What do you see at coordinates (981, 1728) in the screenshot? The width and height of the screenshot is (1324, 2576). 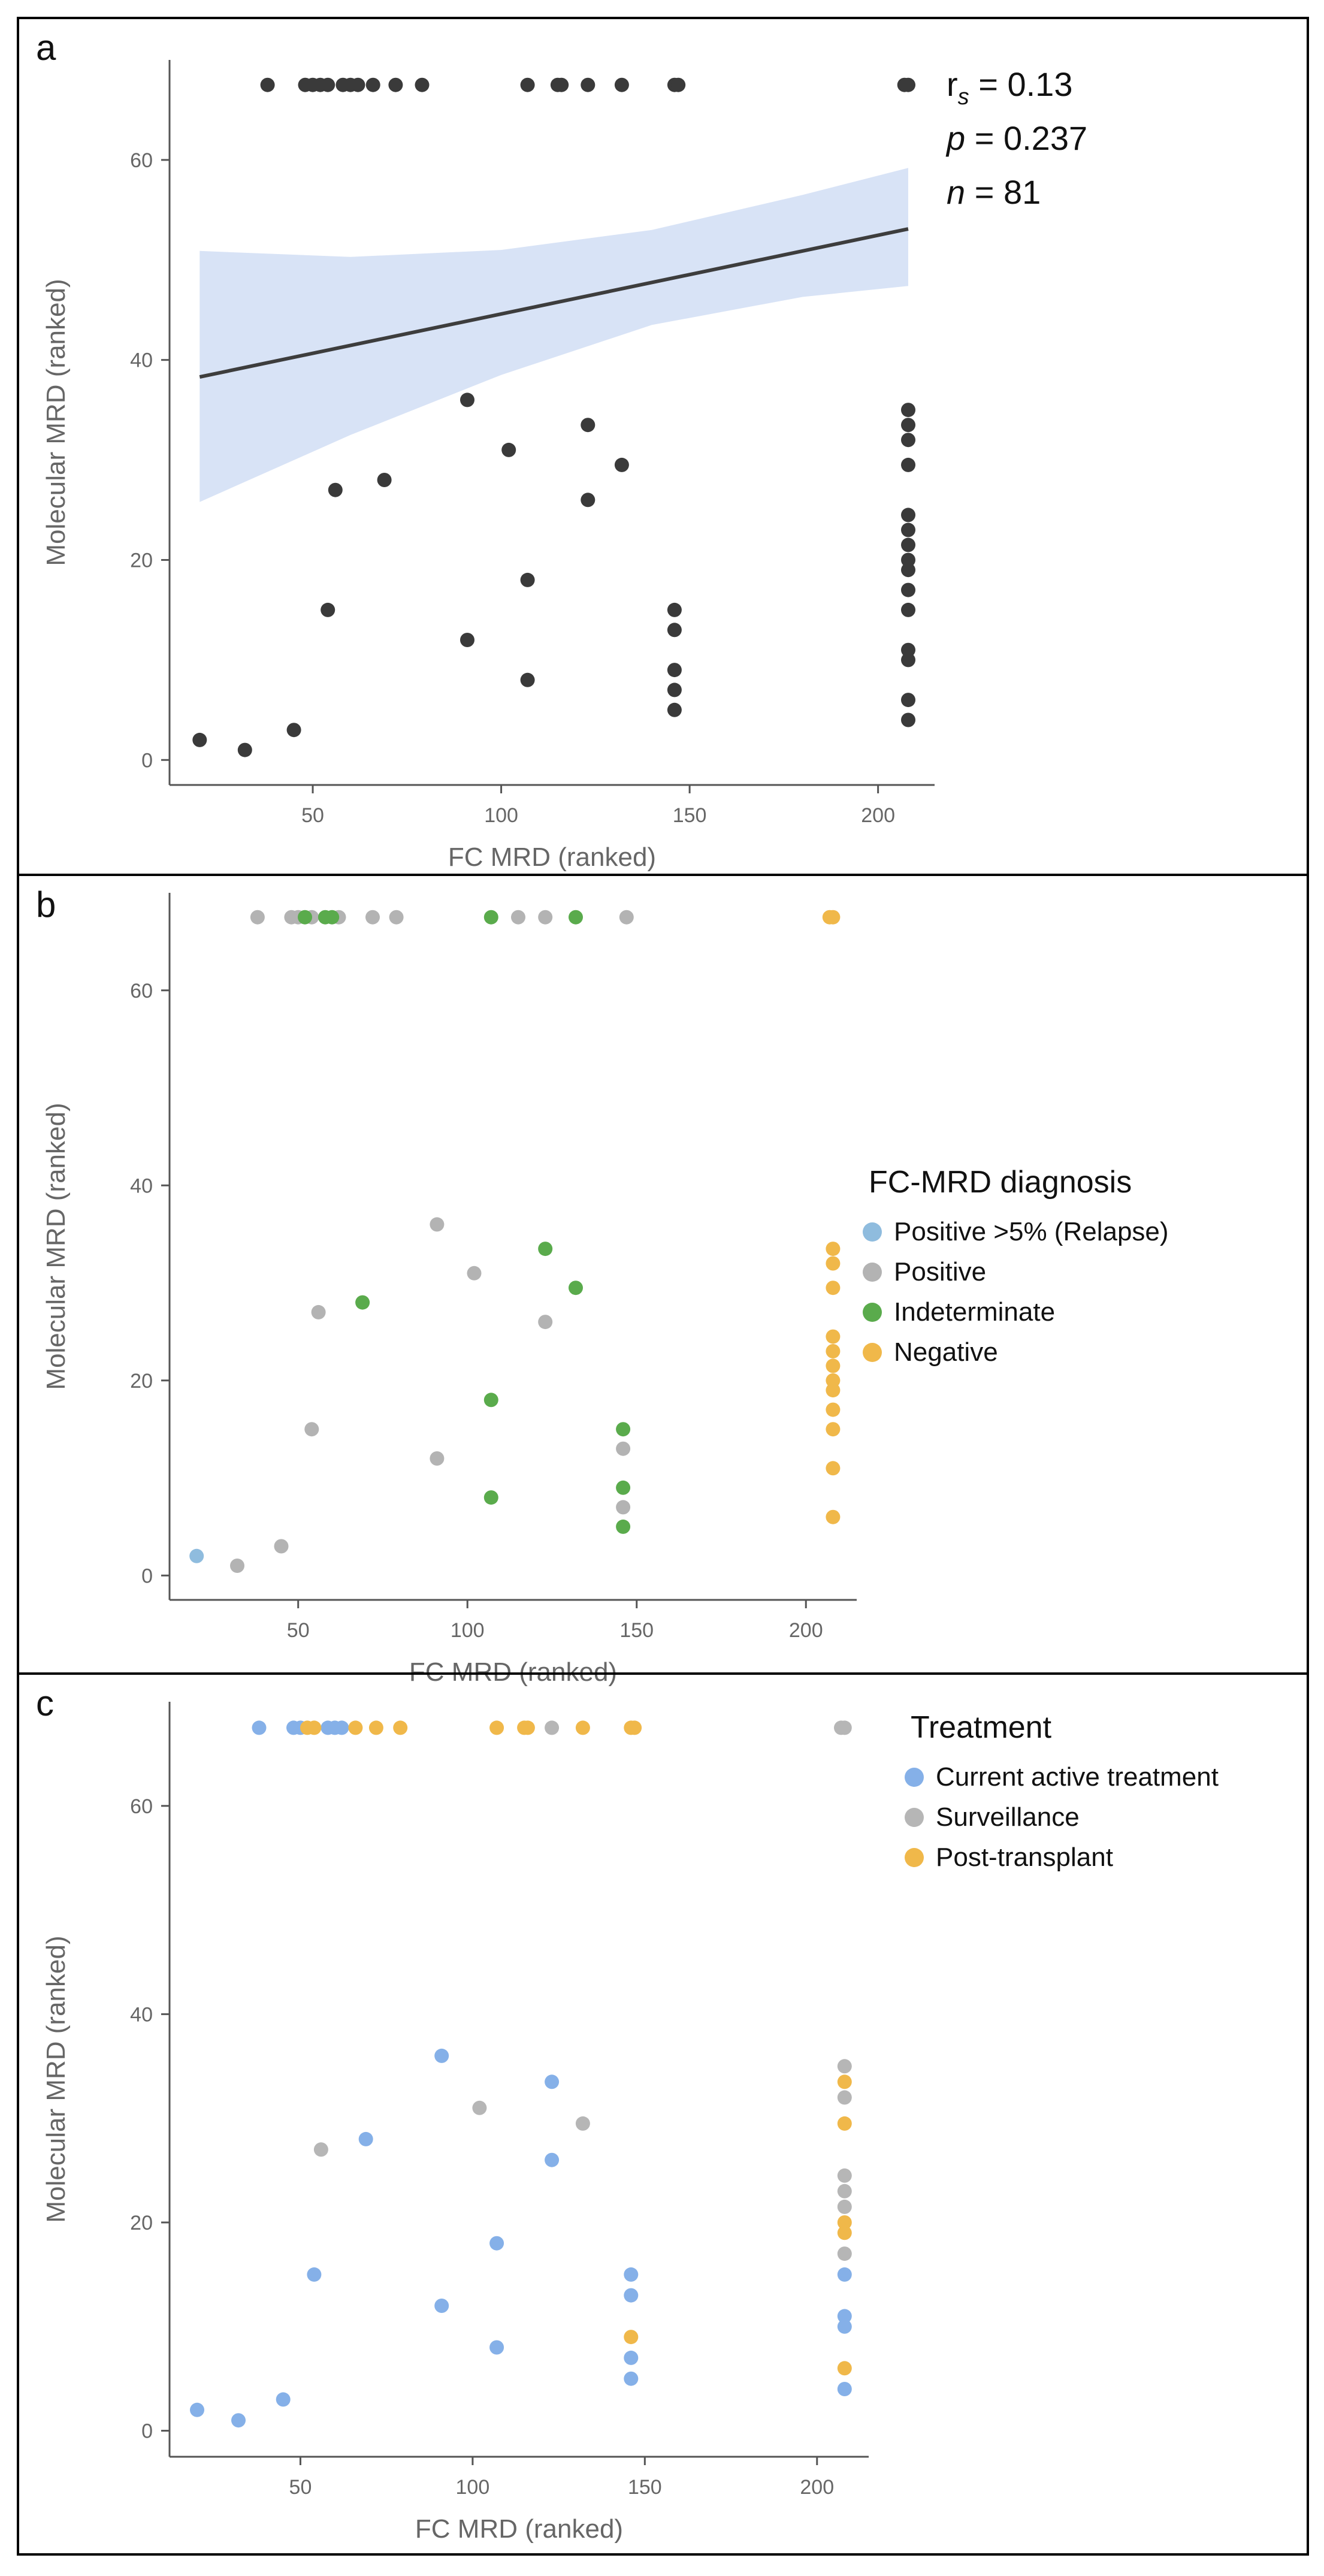 I see `legend-title: Treatment` at bounding box center [981, 1728].